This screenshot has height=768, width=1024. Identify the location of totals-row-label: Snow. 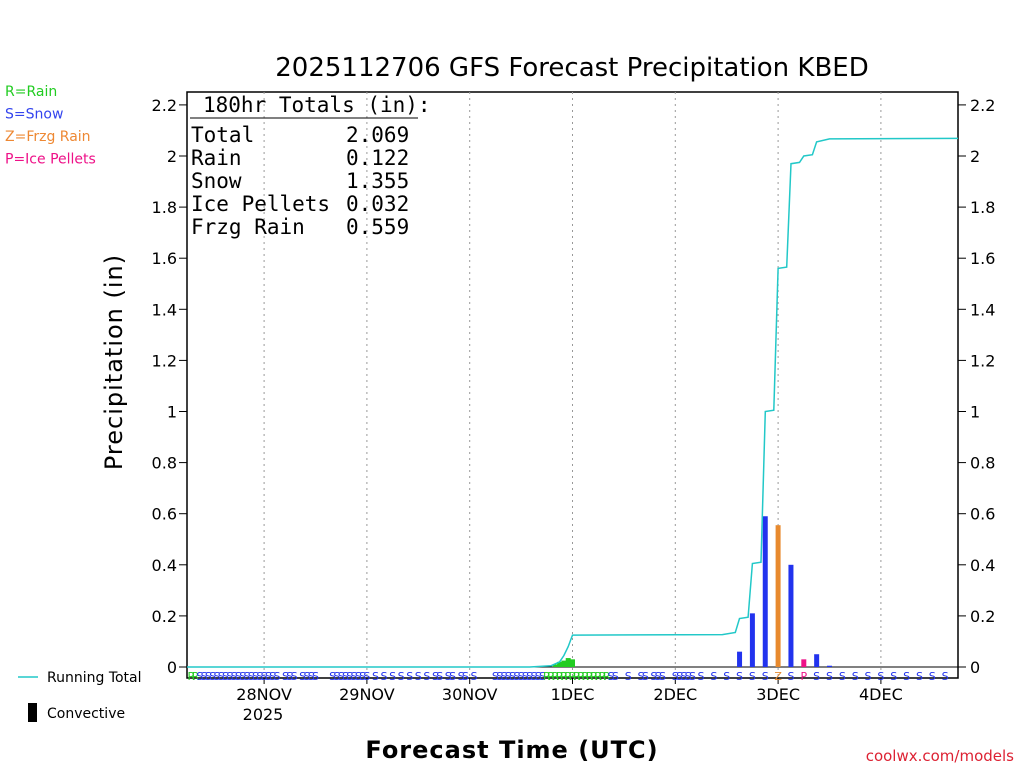
(216, 181).